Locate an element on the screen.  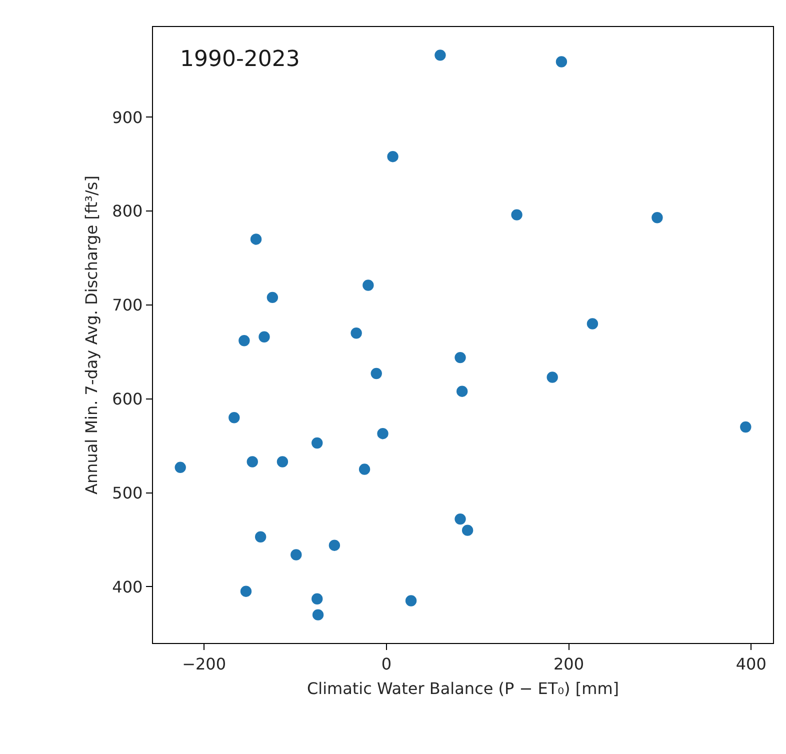
y-tick-label: 900 is located at coordinates (127, 117).